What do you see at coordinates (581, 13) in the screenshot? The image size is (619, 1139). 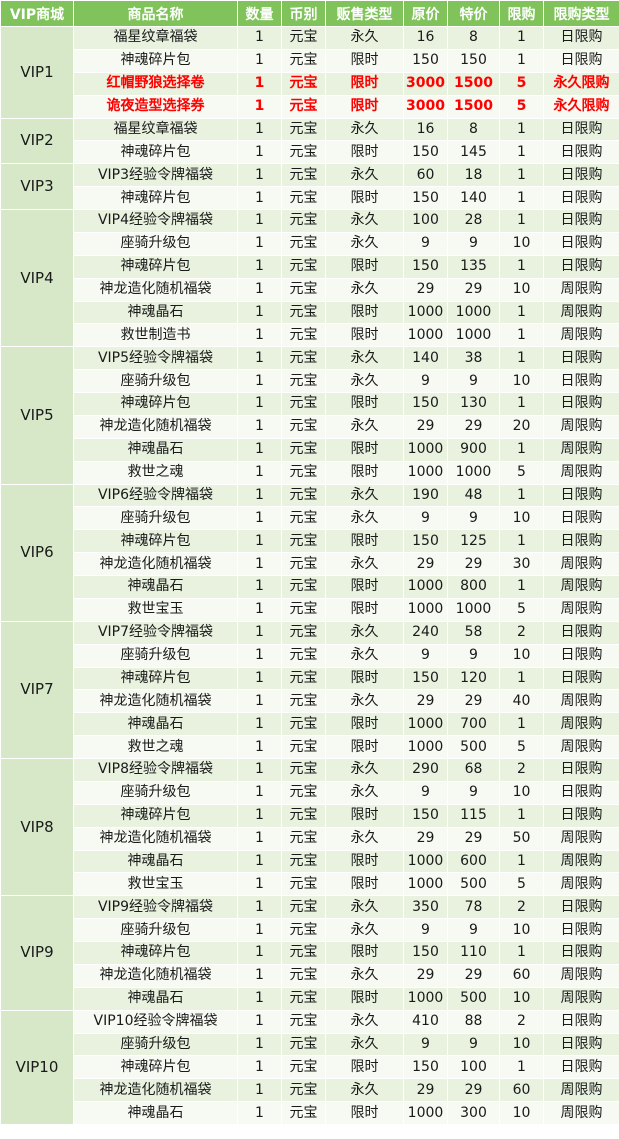 I see `header-limit-type: 限购类型` at bounding box center [581, 13].